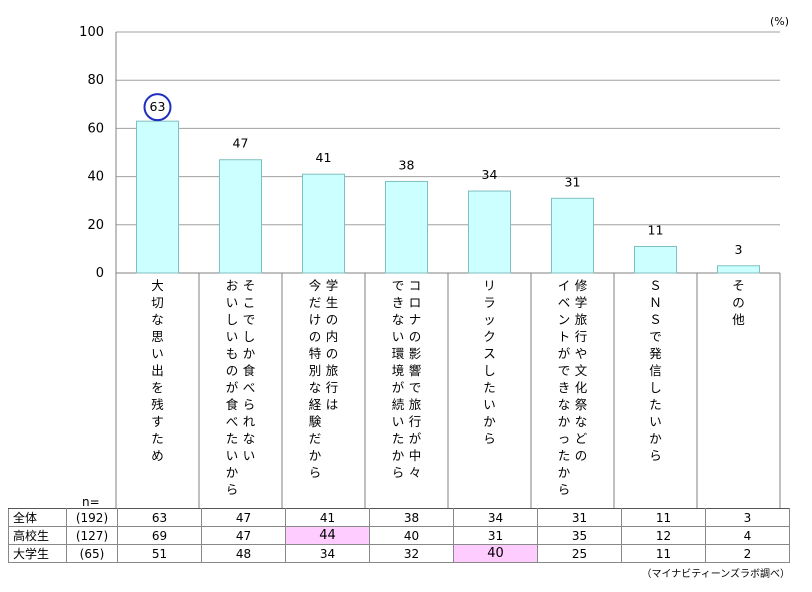  I want to click on table-cell: 32, so click(411, 553).